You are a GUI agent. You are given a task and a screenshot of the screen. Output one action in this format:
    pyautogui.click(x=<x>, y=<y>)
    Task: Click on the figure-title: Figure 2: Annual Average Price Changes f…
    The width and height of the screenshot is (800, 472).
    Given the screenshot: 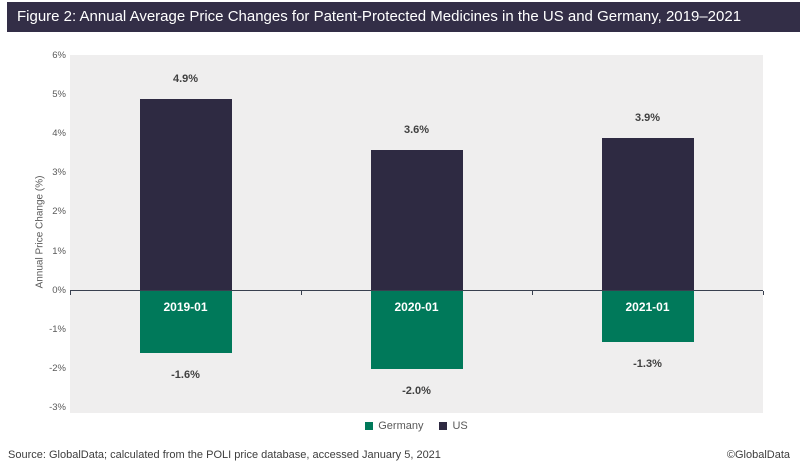 What is the action you would take?
    pyautogui.click(x=403, y=17)
    